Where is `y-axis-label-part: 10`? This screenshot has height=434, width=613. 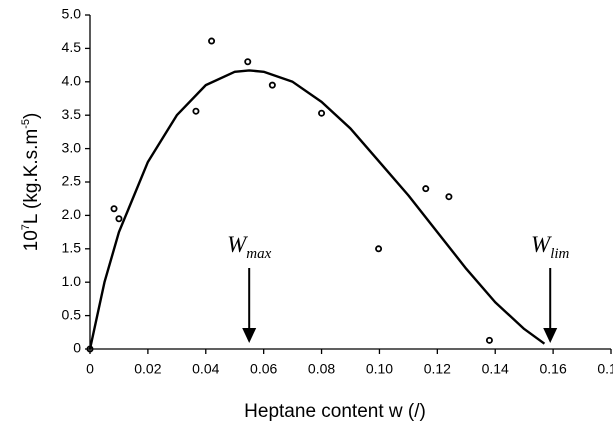
y-axis-label-part: 10 is located at coordinates (31, 240).